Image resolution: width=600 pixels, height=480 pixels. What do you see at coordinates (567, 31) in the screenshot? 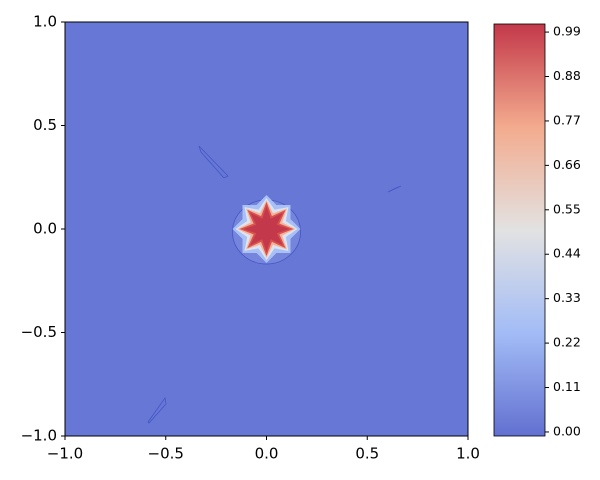
I see `colorbar-tick-label: 0.99` at bounding box center [567, 31].